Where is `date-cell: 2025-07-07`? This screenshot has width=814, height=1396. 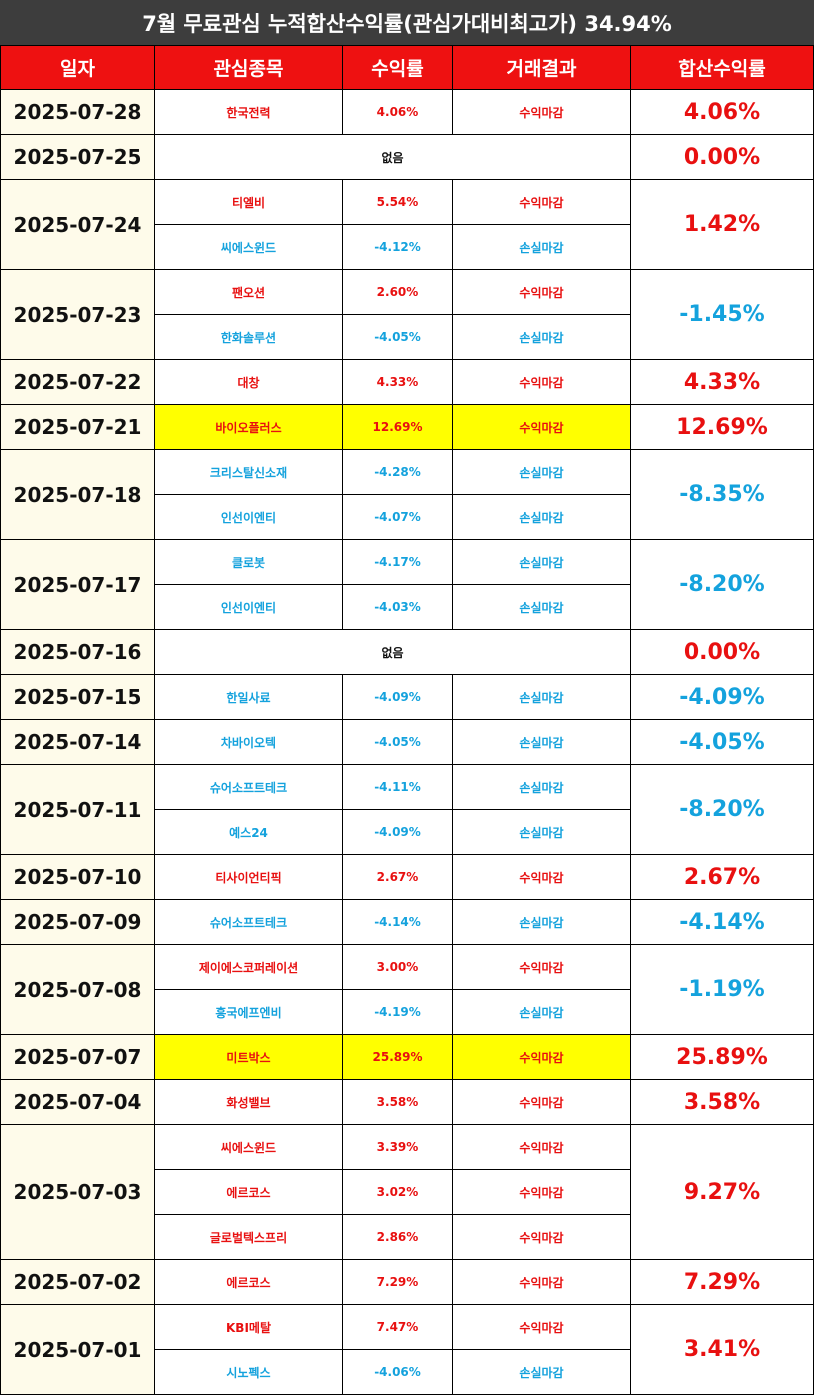 date-cell: 2025-07-07 is located at coordinates (77, 1057).